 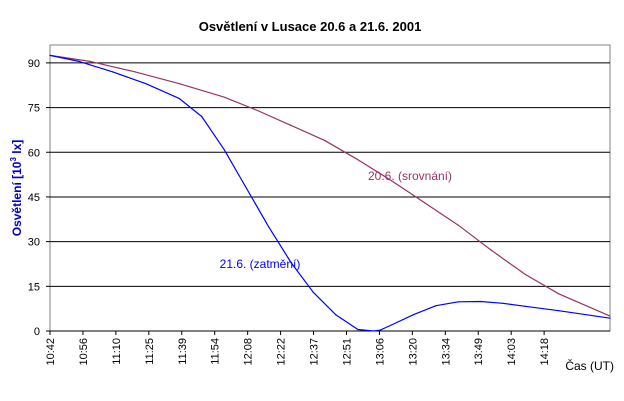 I want to click on x-tick-label: 13:49, so click(x=479, y=352).